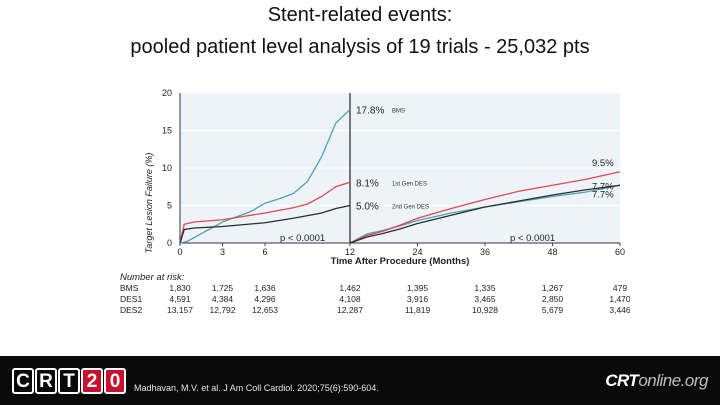 This screenshot has width=720, height=405. What do you see at coordinates (265, 310) in the screenshot?
I see `risk-cell: 12,653` at bounding box center [265, 310].